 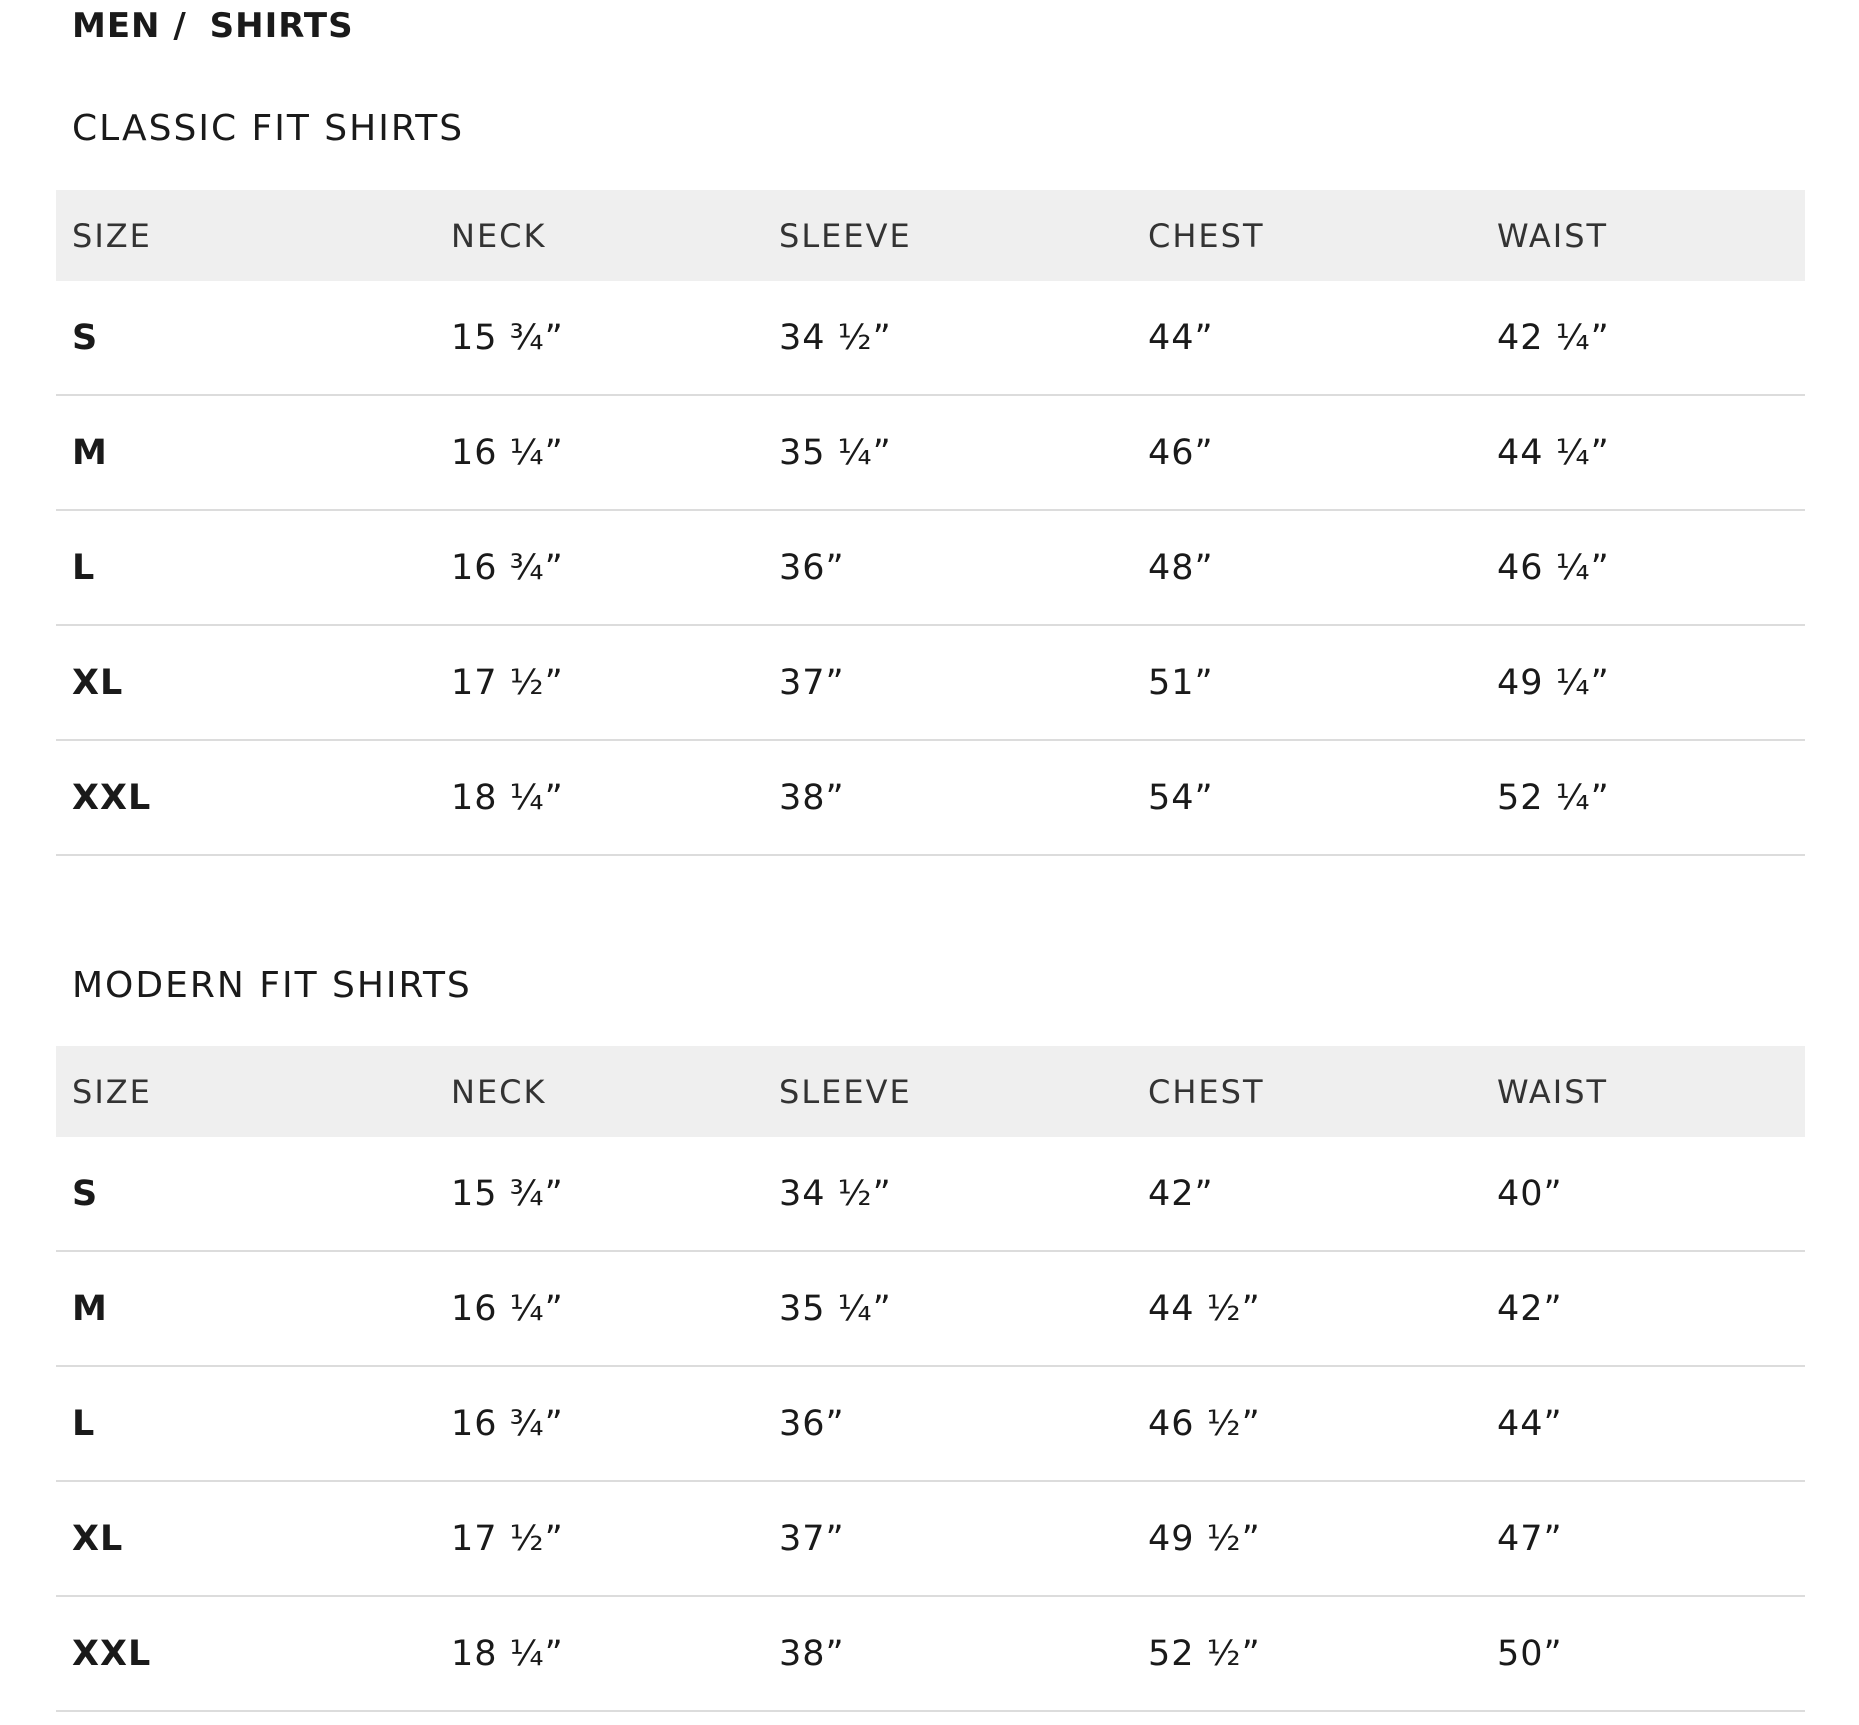 I want to click on table-row: XXL 18 ¼” 38” 54” 52 ¼”, so click(x=930, y=798).